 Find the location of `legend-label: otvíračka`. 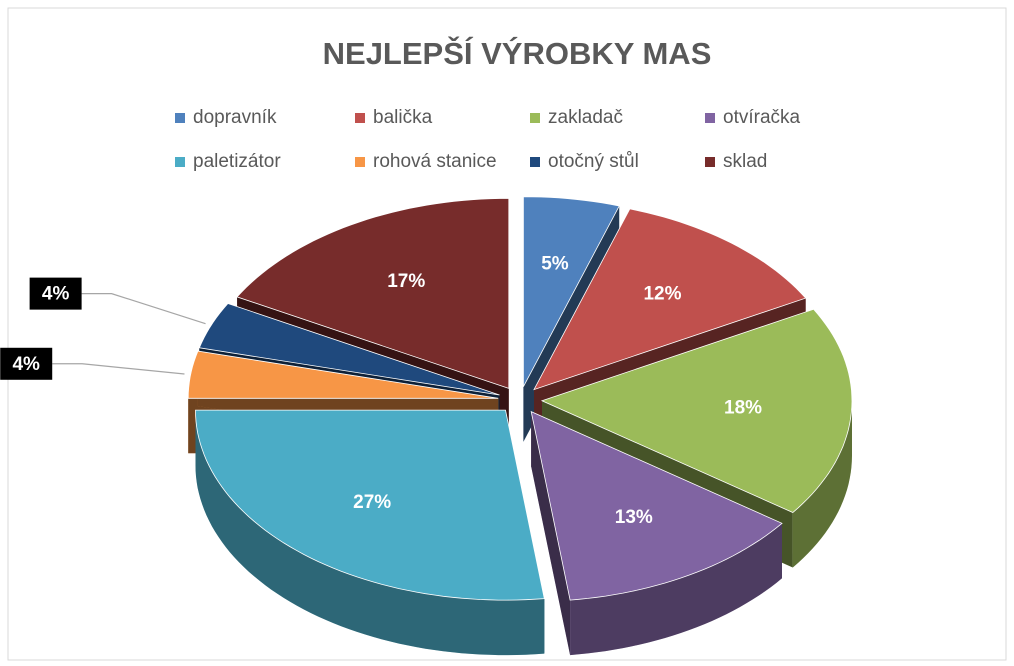

legend-label: otvíračka is located at coordinates (762, 117).